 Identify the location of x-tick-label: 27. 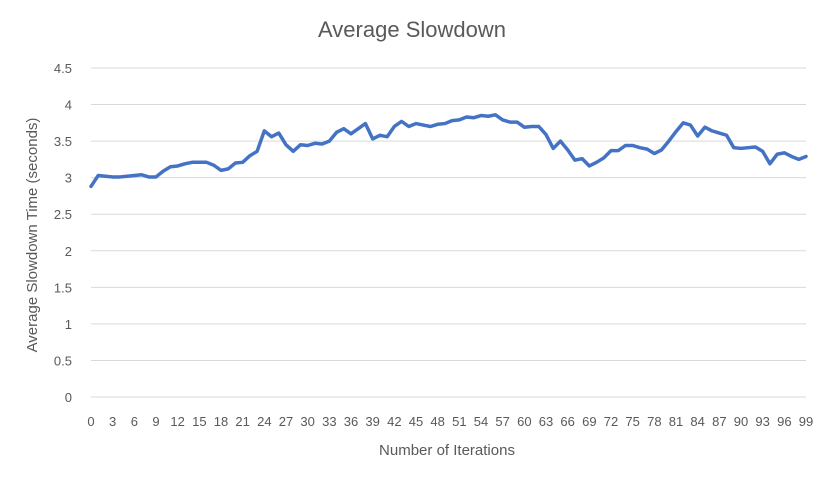
(286, 421).